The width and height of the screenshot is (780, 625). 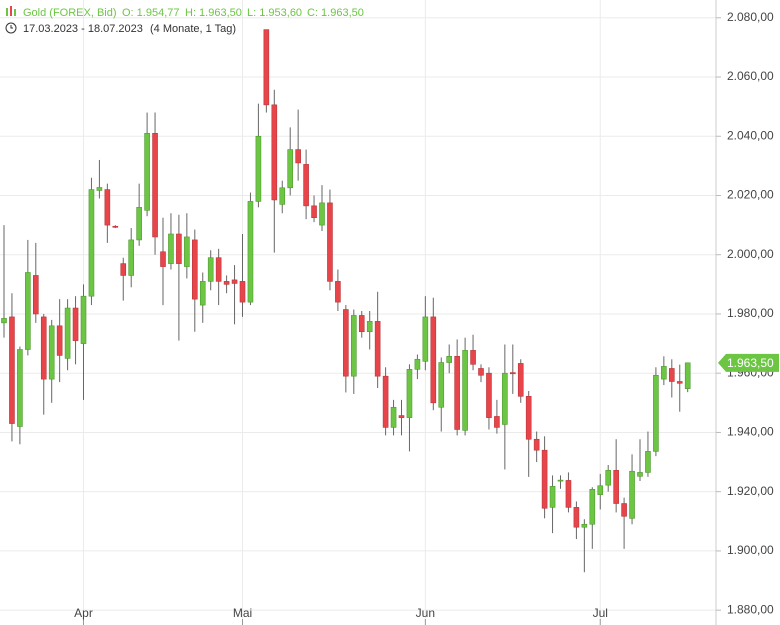 What do you see at coordinates (274, 13) in the screenshot?
I see `header-value: L: 1.953,60` at bounding box center [274, 13].